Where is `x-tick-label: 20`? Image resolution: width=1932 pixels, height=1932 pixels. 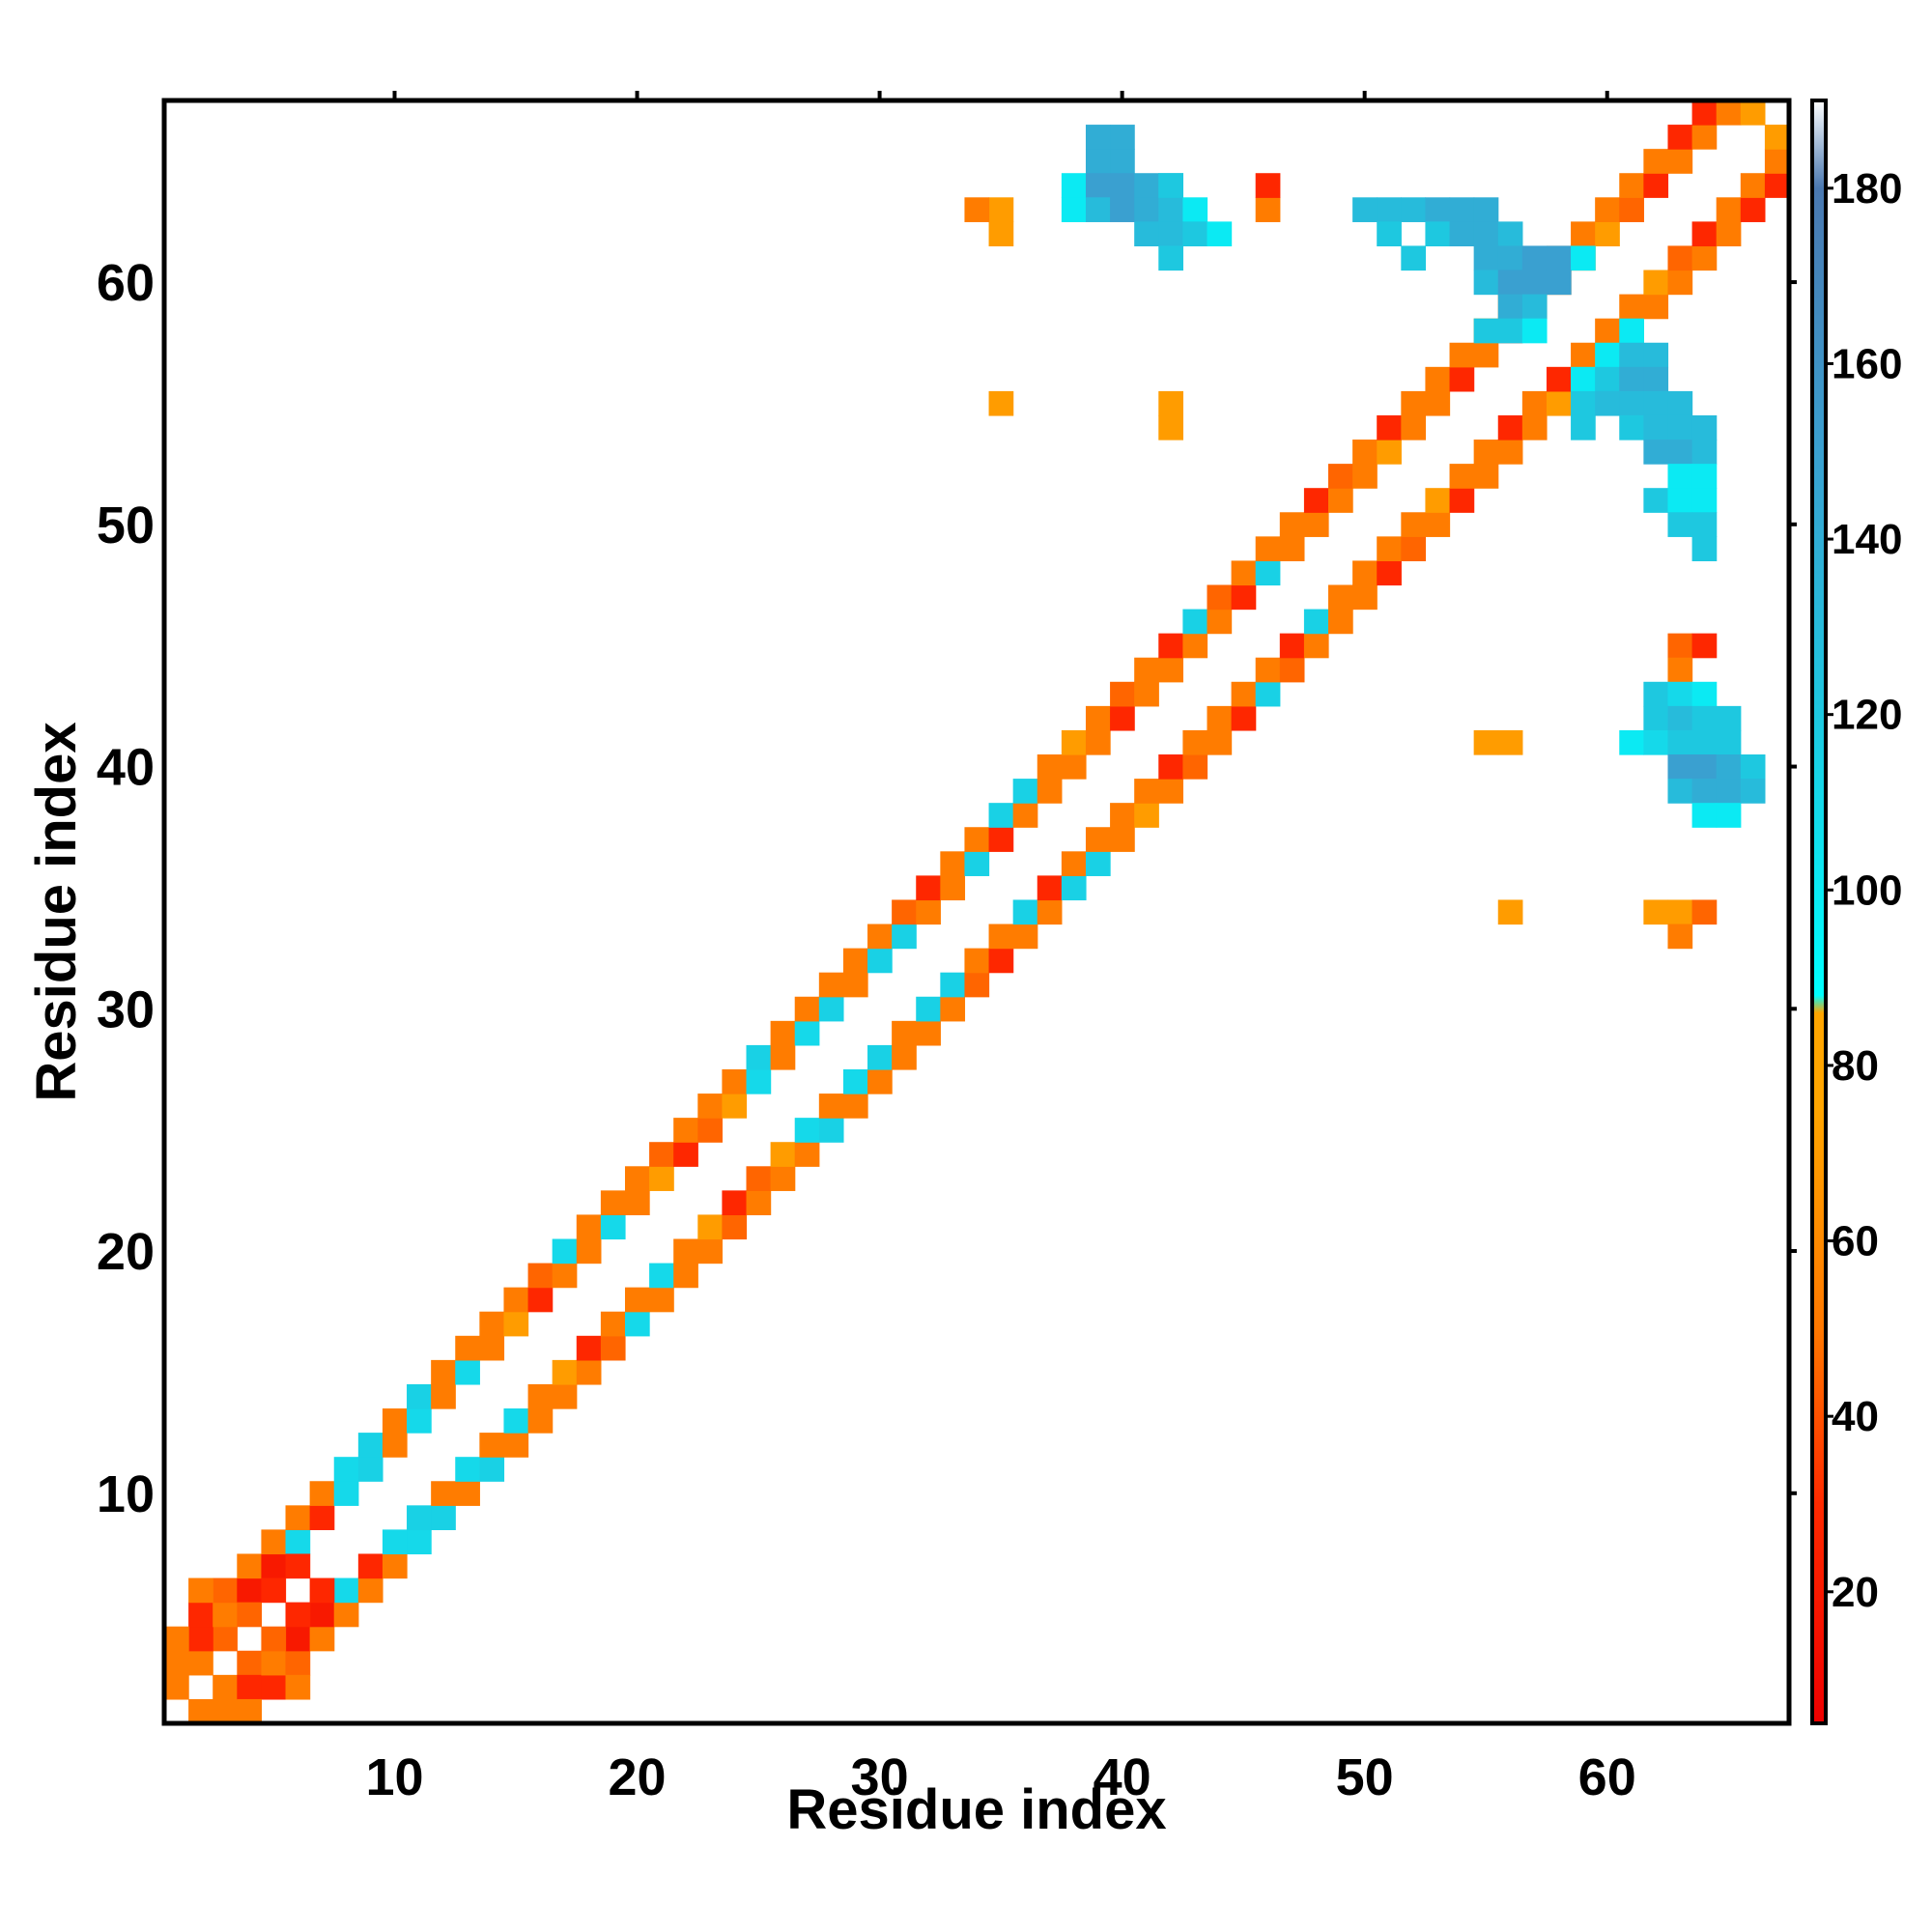 x-tick-label: 20 is located at coordinates (637, 1777).